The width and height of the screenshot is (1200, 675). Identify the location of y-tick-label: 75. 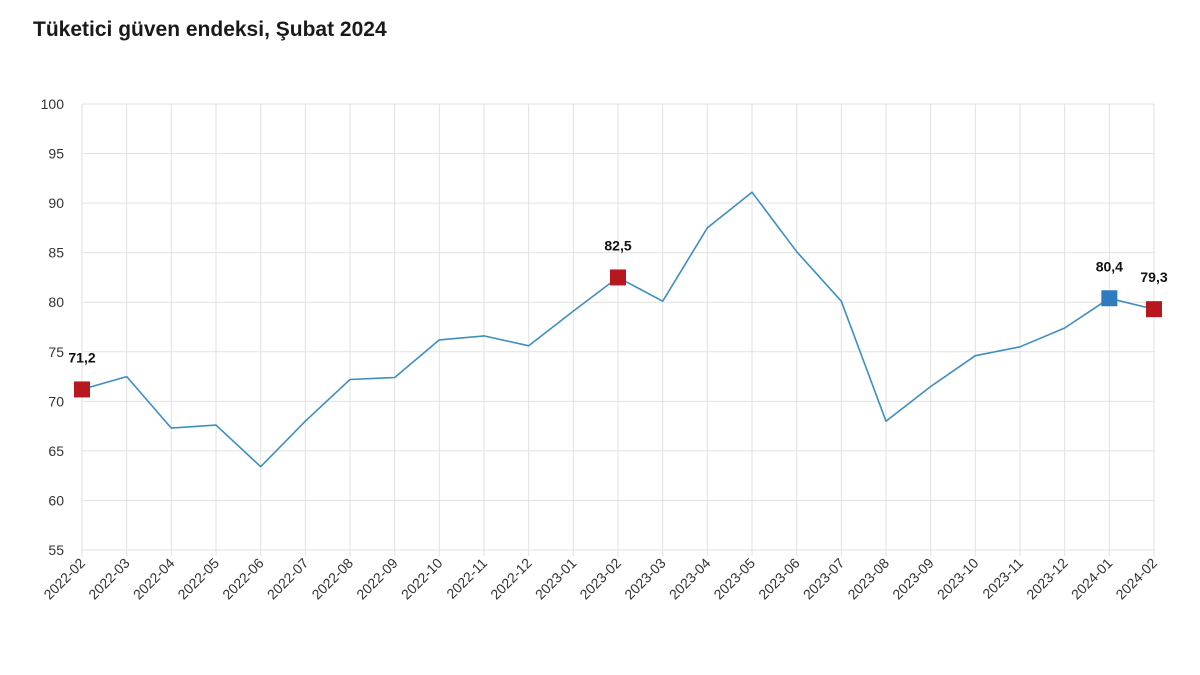
(56, 352).